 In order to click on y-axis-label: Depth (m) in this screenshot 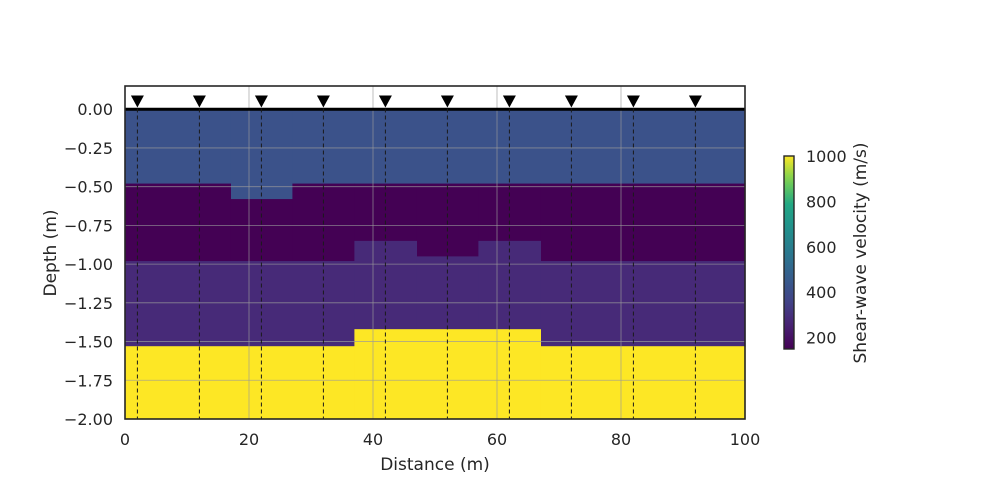, I will do `click(51, 252)`.